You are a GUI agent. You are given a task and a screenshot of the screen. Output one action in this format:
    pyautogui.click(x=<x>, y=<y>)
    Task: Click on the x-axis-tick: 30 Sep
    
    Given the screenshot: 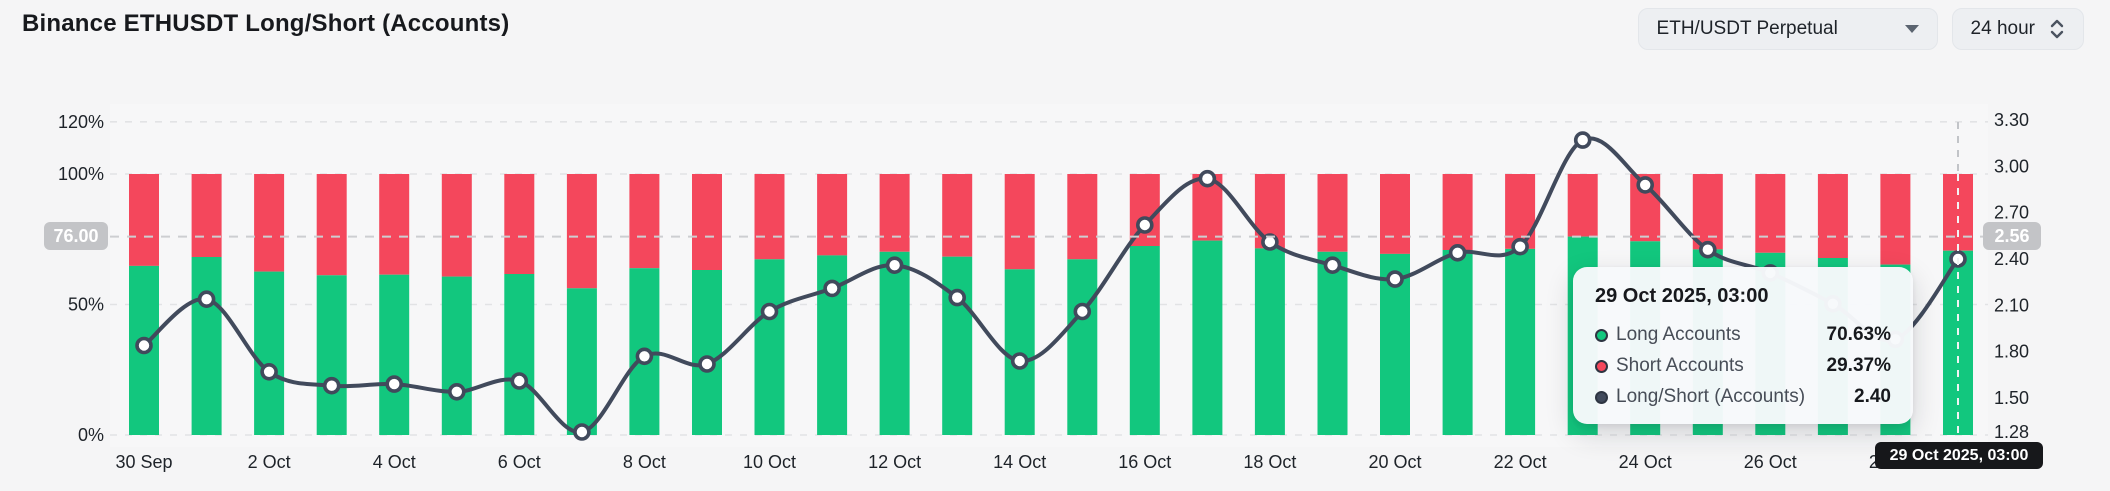 What is the action you would take?
    pyautogui.click(x=143, y=462)
    